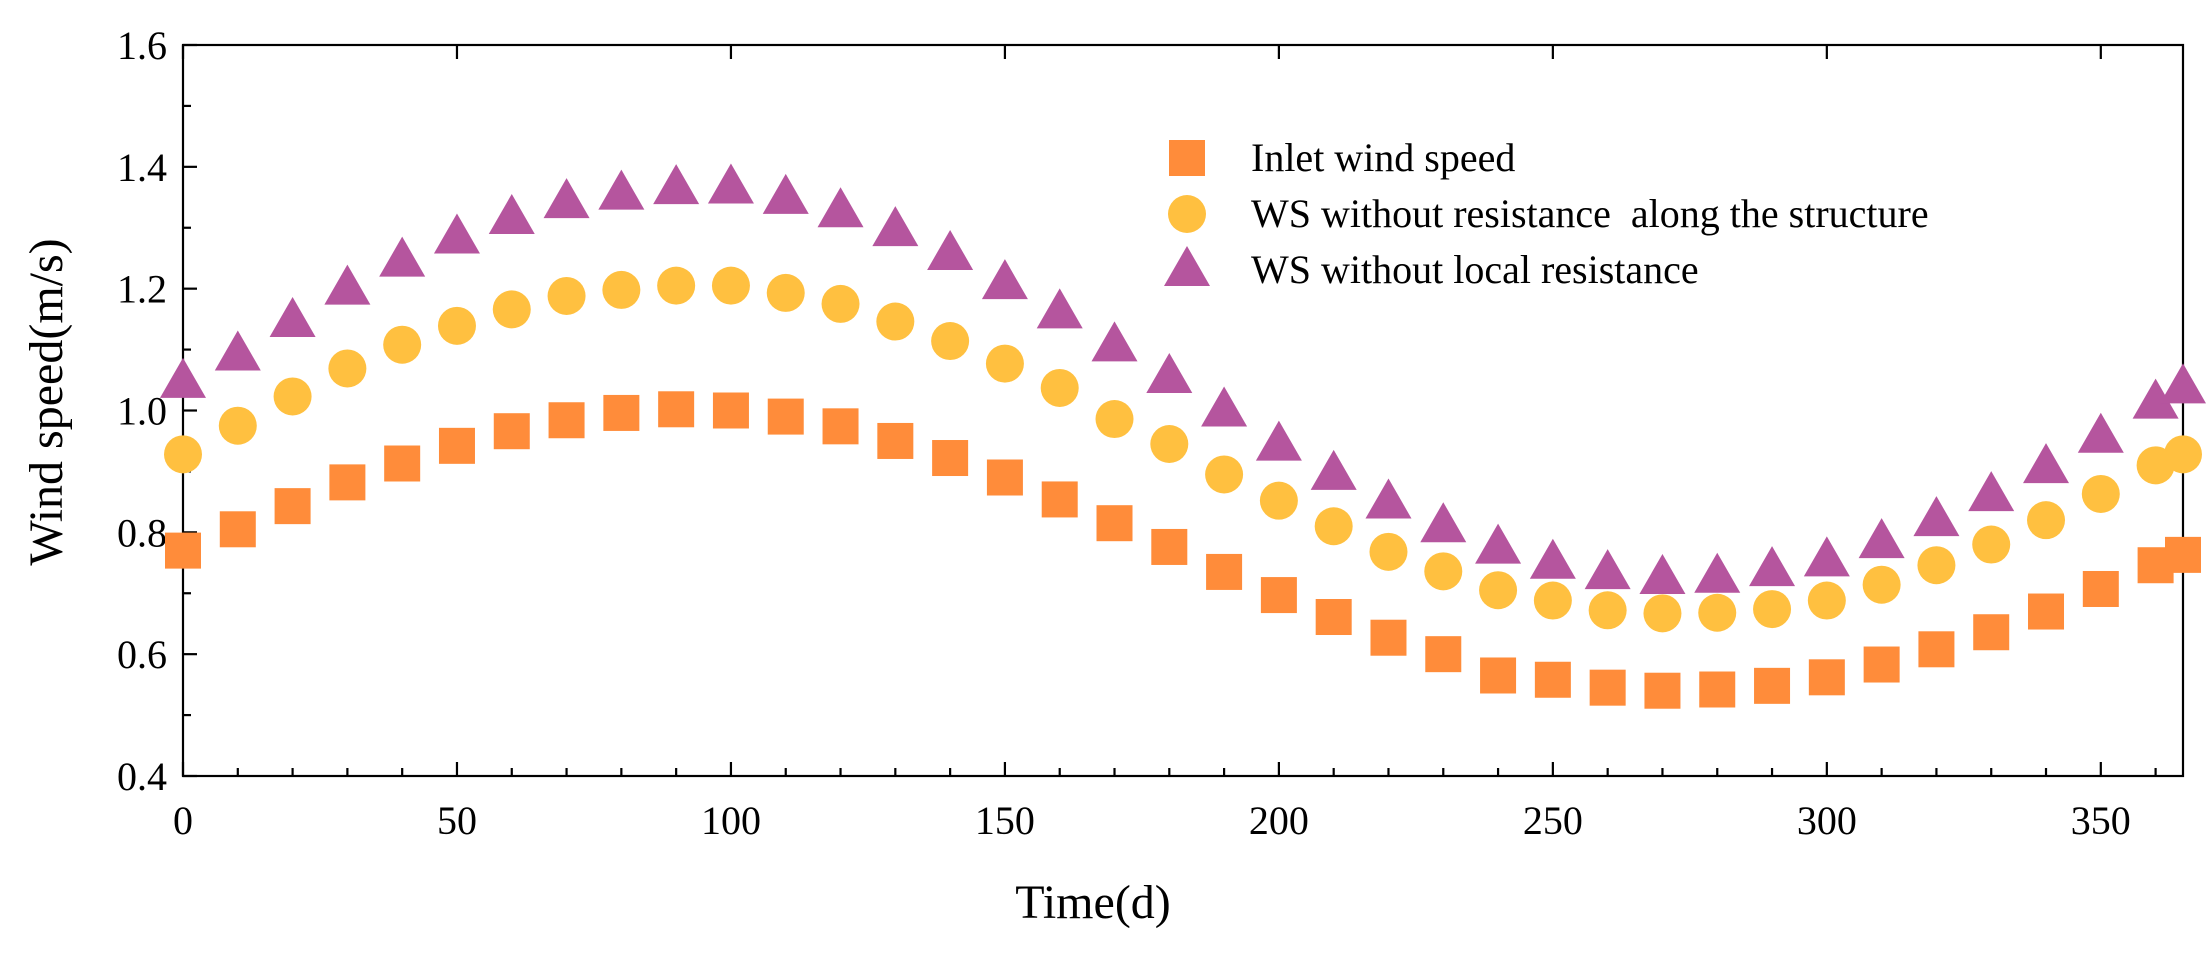  Describe the element at coordinates (1279, 820) in the screenshot. I see `x-tick-label: 200` at that location.